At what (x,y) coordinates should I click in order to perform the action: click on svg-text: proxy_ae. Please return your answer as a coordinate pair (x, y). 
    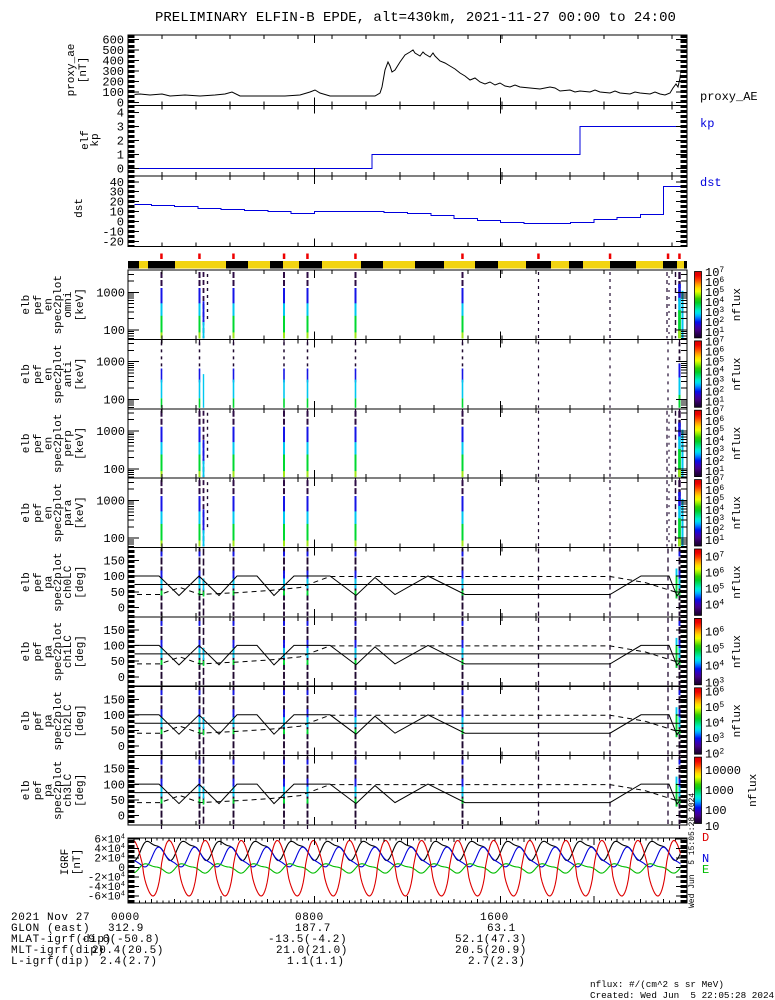
    Looking at the image, I should click on (72, 70).